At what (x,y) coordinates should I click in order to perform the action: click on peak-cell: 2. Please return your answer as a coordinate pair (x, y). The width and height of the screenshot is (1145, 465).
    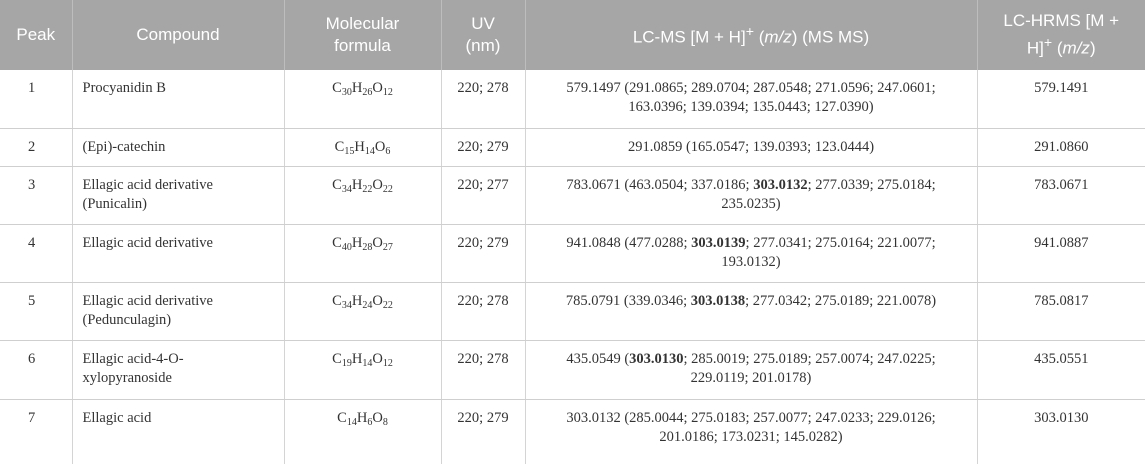
    Looking at the image, I should click on (36, 147).